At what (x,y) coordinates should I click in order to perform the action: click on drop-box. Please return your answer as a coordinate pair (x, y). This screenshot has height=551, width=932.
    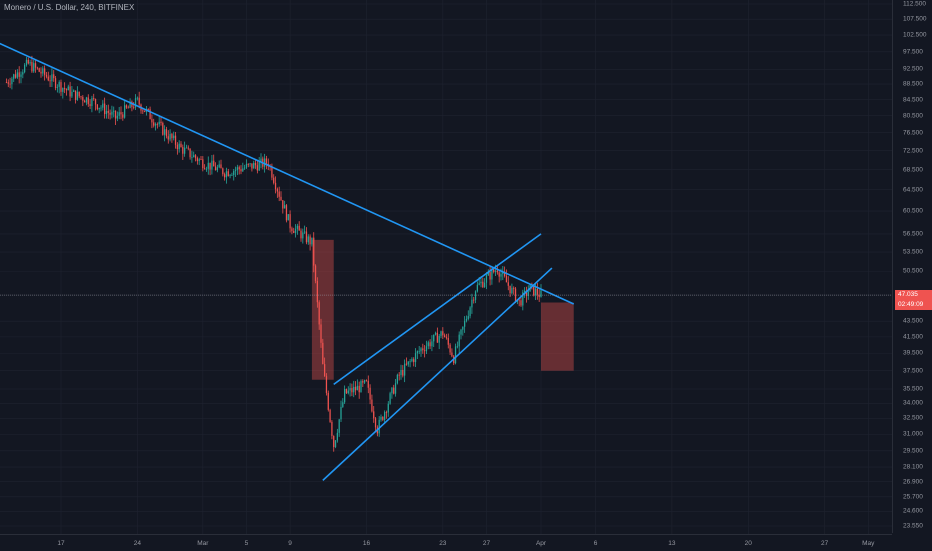
    Looking at the image, I should click on (322, 309).